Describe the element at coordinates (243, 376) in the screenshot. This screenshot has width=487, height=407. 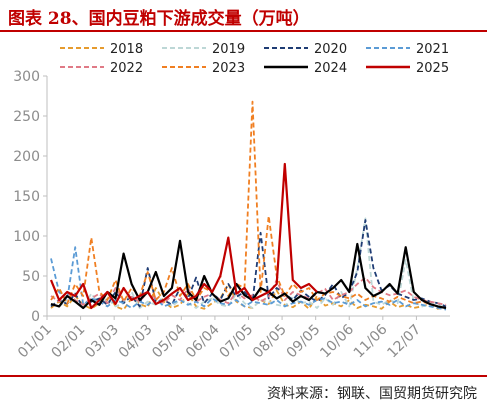
I see `footer-divider` at that location.